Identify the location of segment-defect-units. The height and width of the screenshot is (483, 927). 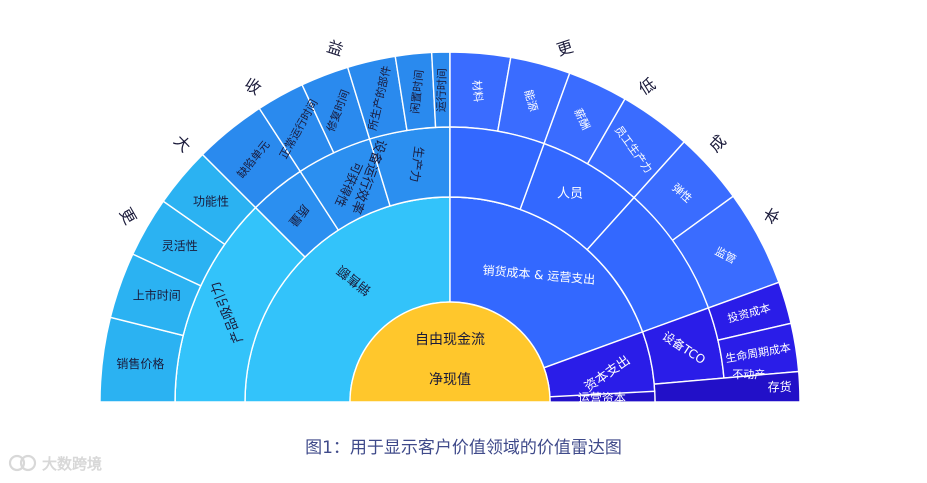
(251, 158).